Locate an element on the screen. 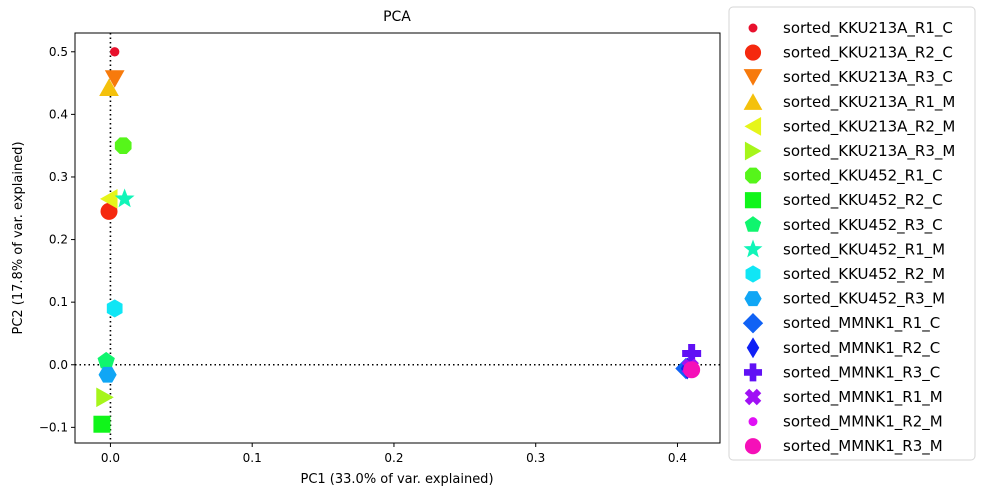  data-point-sorted_KKU213A_R1_C is located at coordinates (114, 52).